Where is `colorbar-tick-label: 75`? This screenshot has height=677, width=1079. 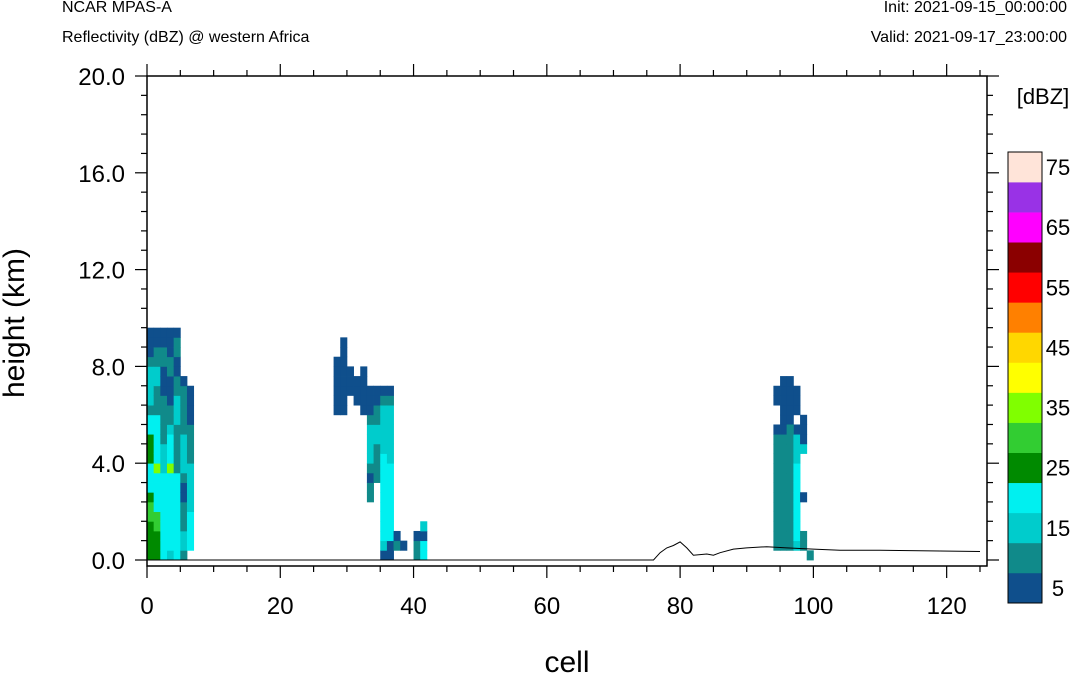
colorbar-tick-label: 75 is located at coordinates (1058, 167).